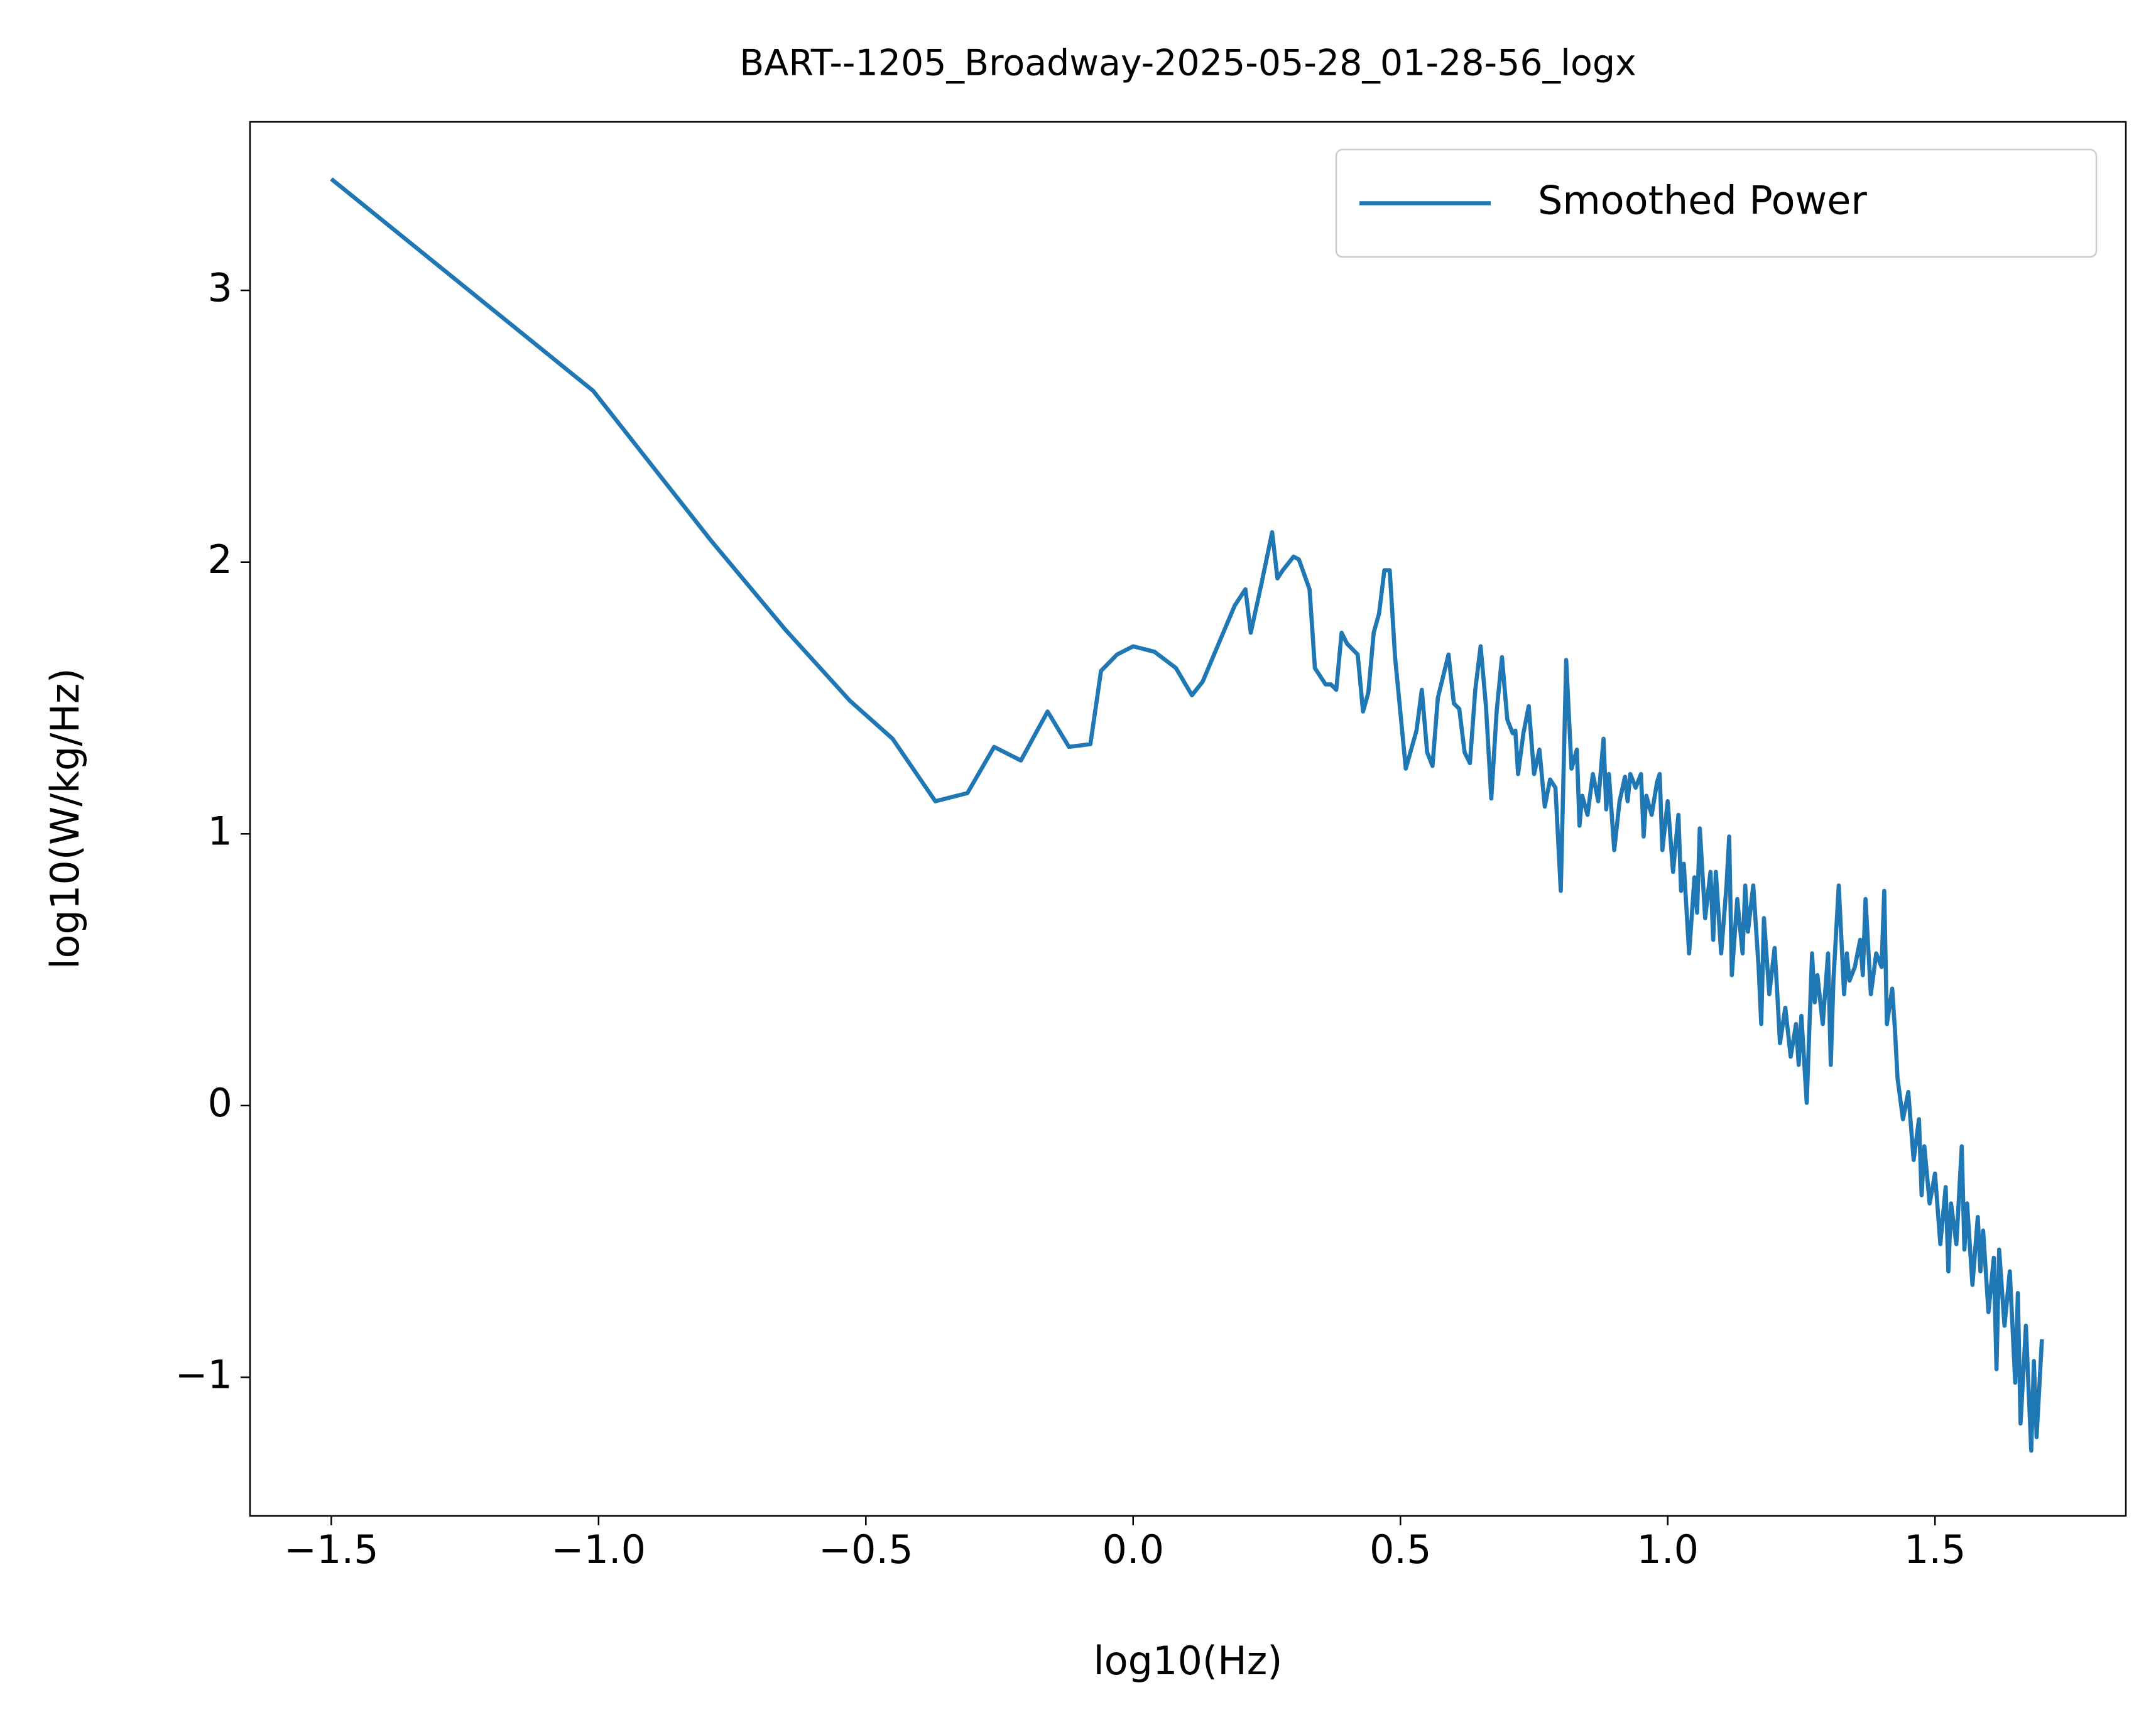  What do you see at coordinates (220, 1103) in the screenshot?
I see `y-tick-label: 0` at bounding box center [220, 1103].